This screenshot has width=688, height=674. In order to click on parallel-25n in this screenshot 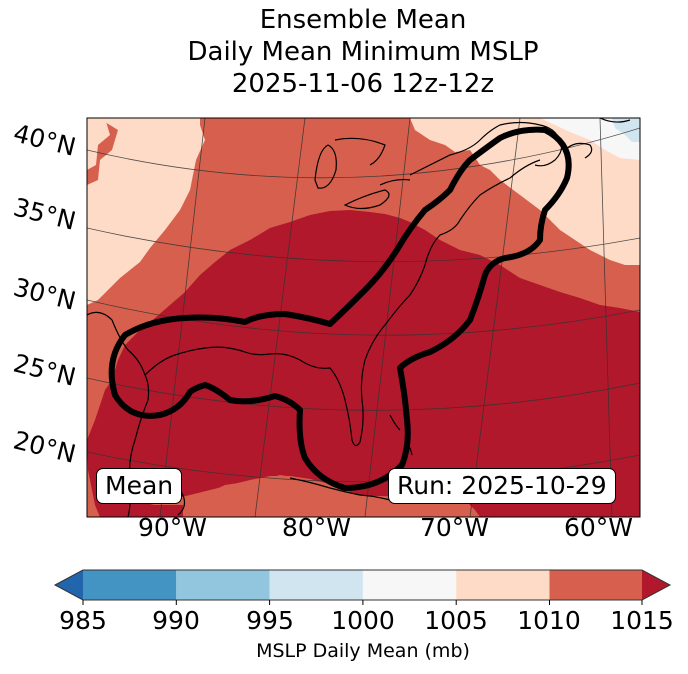, I will do `click(363, 394)`.